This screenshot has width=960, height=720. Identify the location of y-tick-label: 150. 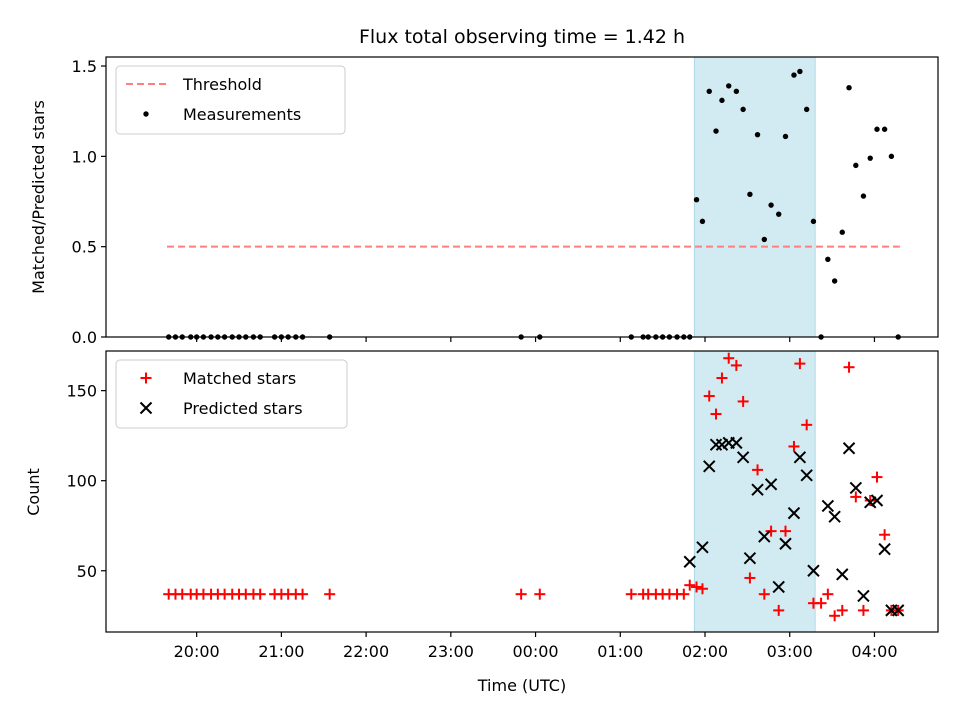
(81, 391).